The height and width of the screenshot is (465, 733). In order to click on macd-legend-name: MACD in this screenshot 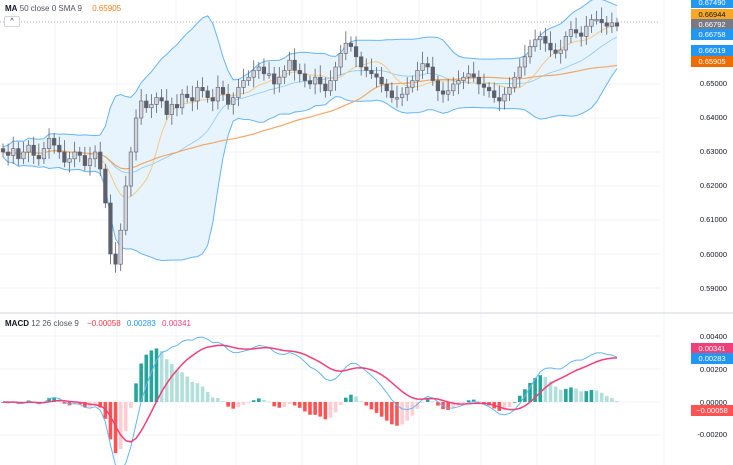, I will do `click(17, 323)`.